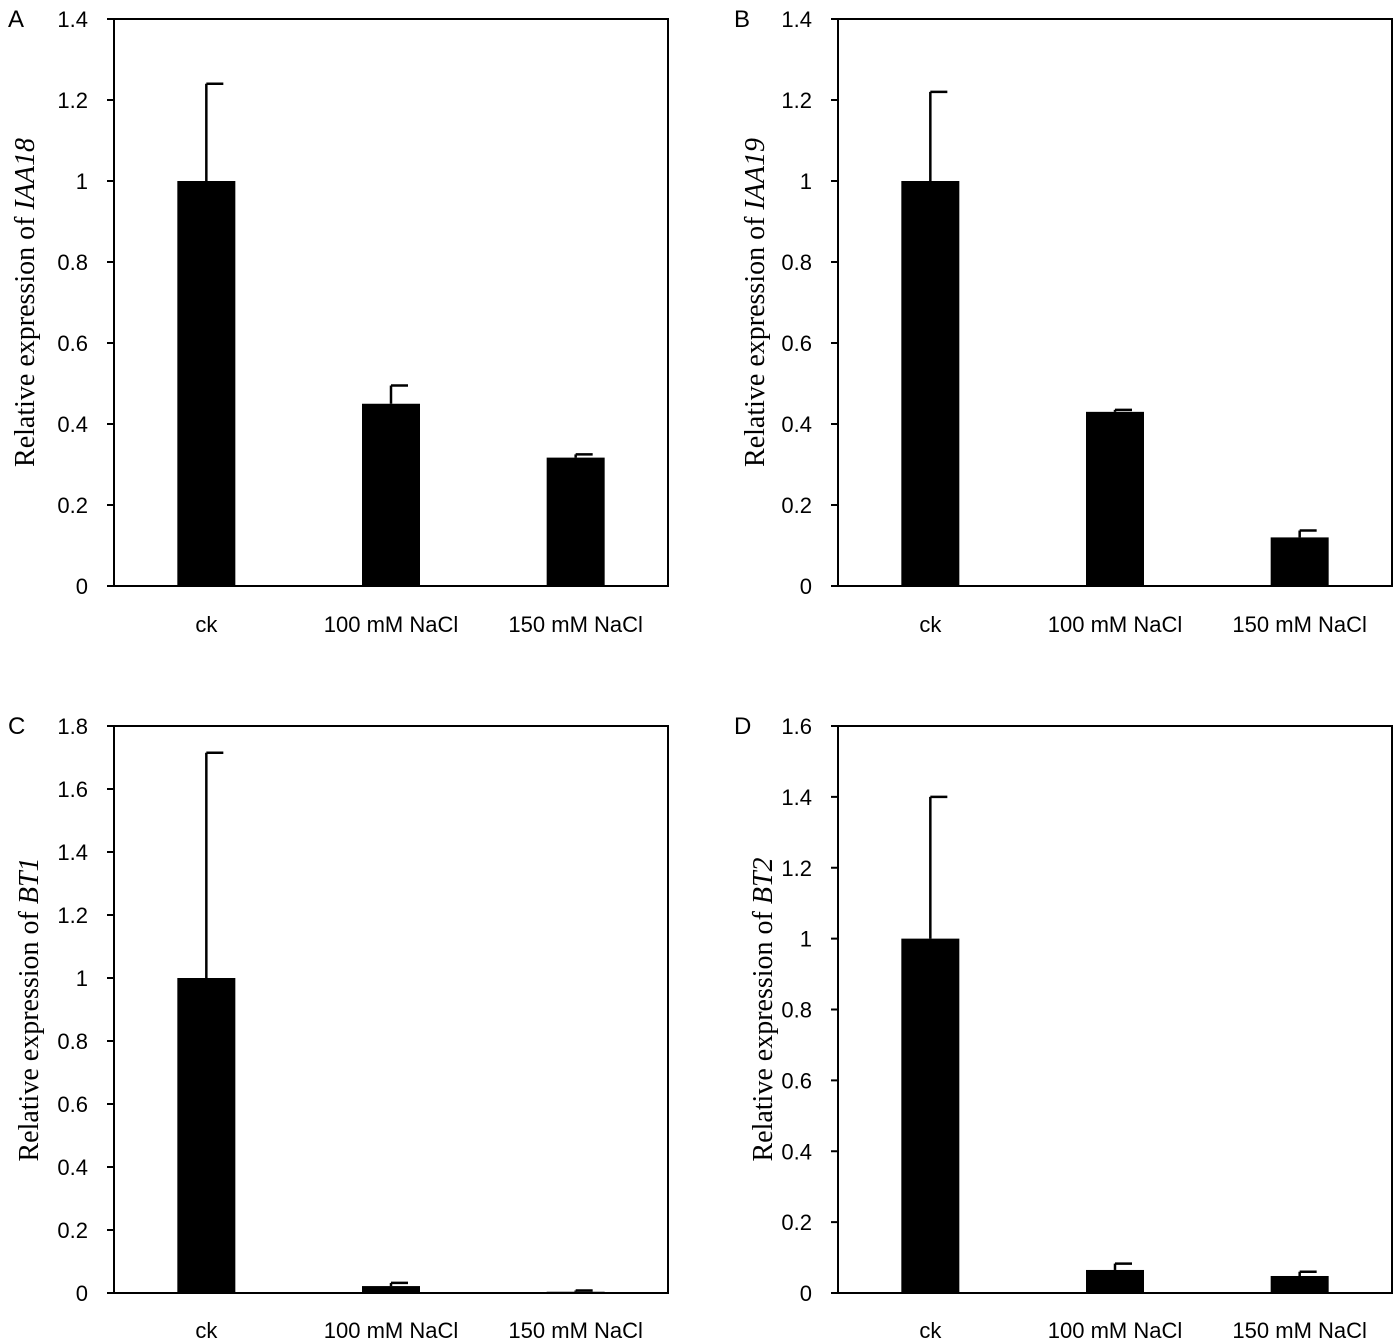 This screenshot has width=1400, height=1341. I want to click on y-tick-label-b: 0.8, so click(796, 262).